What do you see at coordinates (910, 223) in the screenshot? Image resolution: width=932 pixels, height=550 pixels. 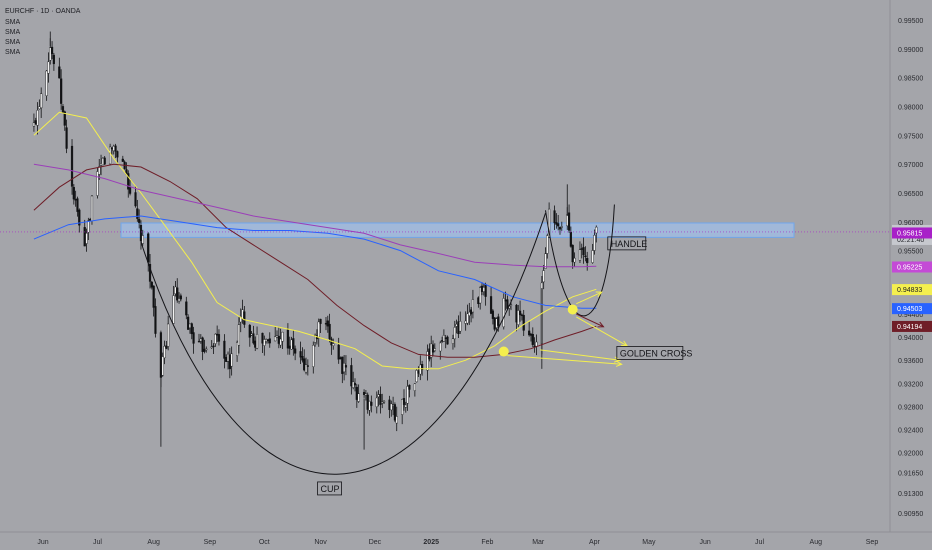 I see `price-tick-label: 0.96000` at bounding box center [910, 223].